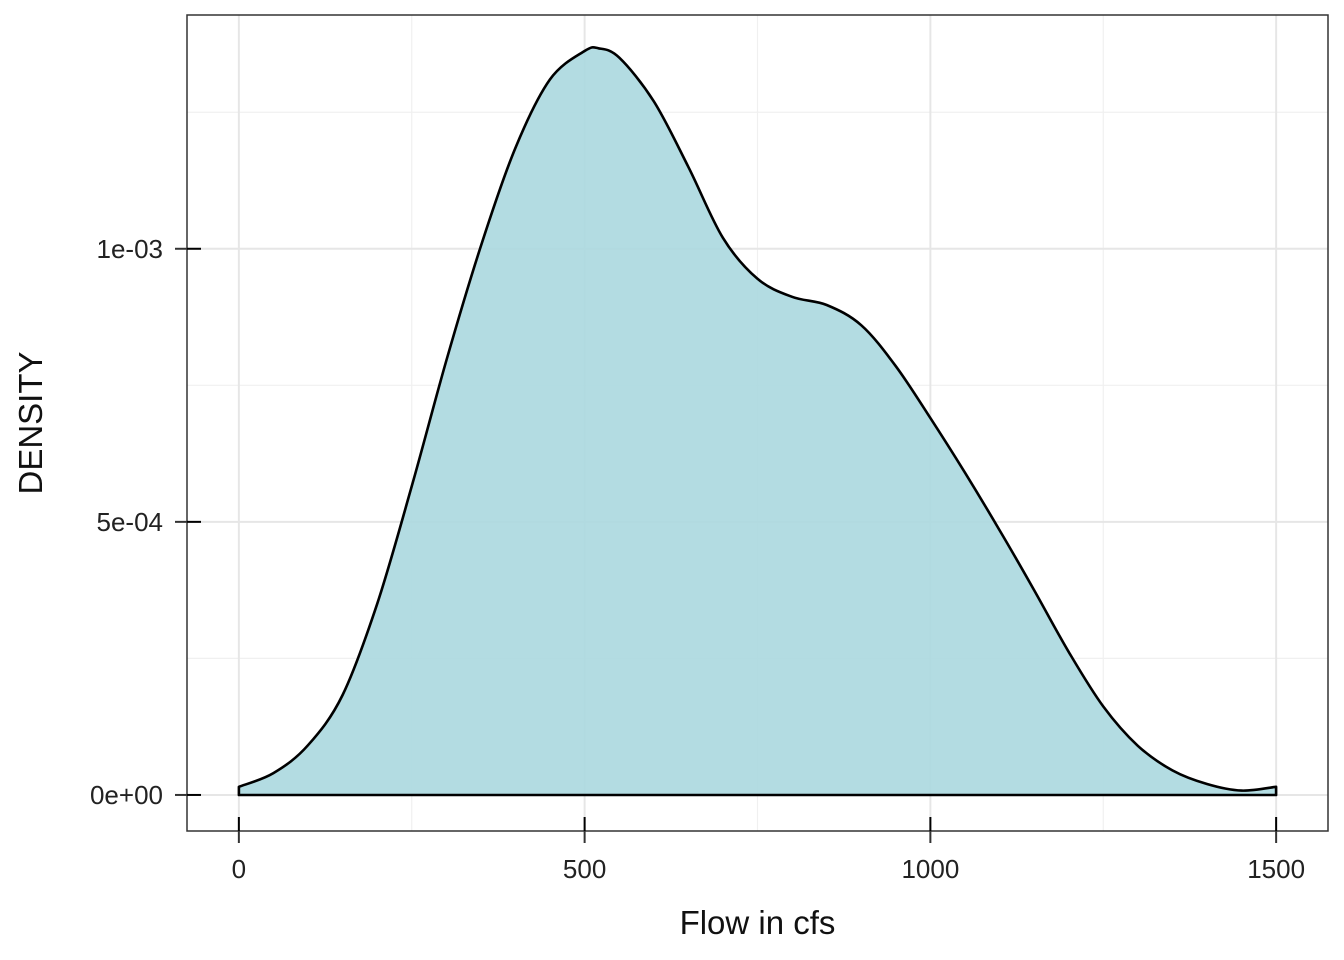 This screenshot has width=1344, height=960. I want to click on x-axis: 0 500 1000 1500, so click(768, 850).